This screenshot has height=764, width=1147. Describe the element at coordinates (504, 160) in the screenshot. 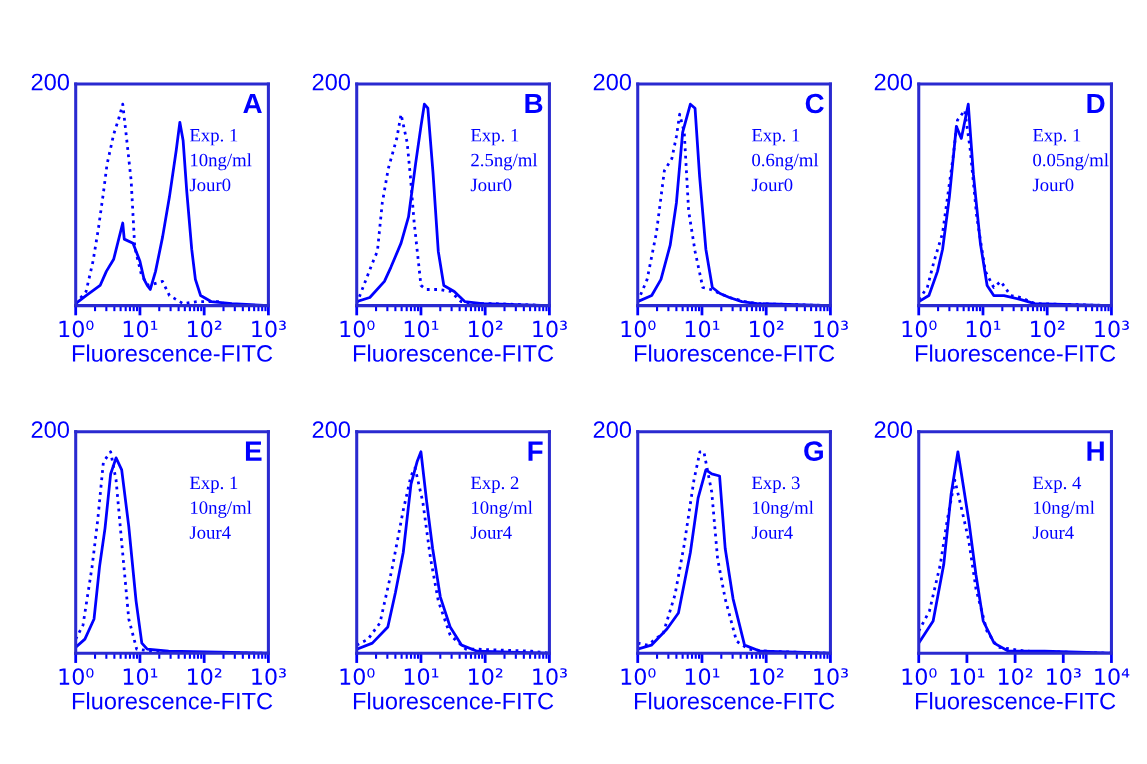

I see `annotation: Exp. 1 2.5ng/ml Jour0` at that location.